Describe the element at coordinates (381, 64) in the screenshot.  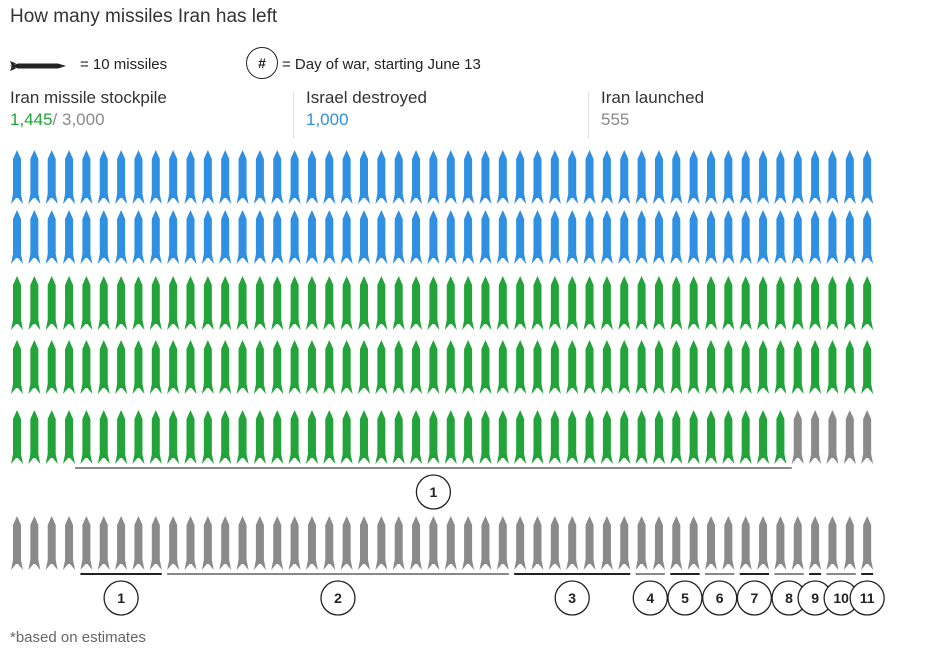
I see `day-legend-label: = Day of war, starting June 13` at that location.